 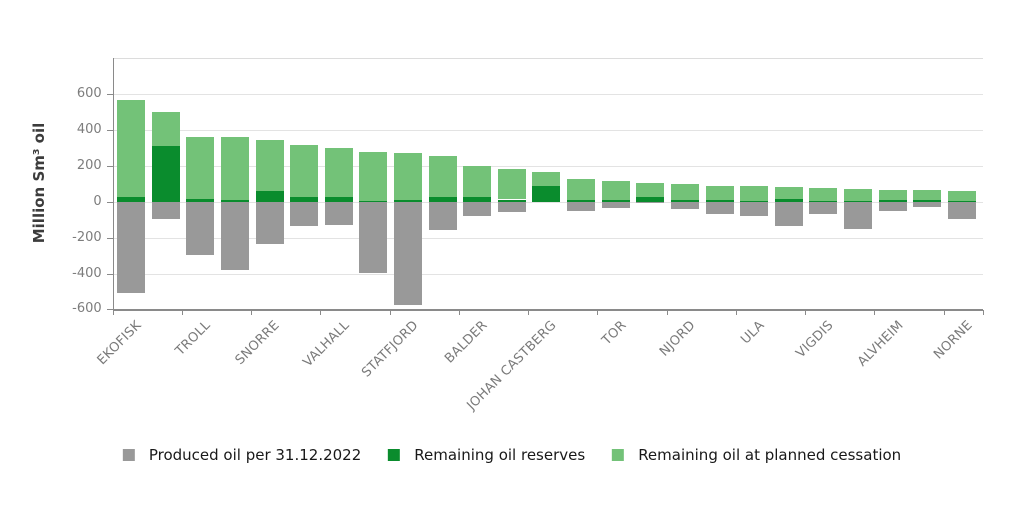 I want to click on x-axis-line, so click(x=547, y=309).